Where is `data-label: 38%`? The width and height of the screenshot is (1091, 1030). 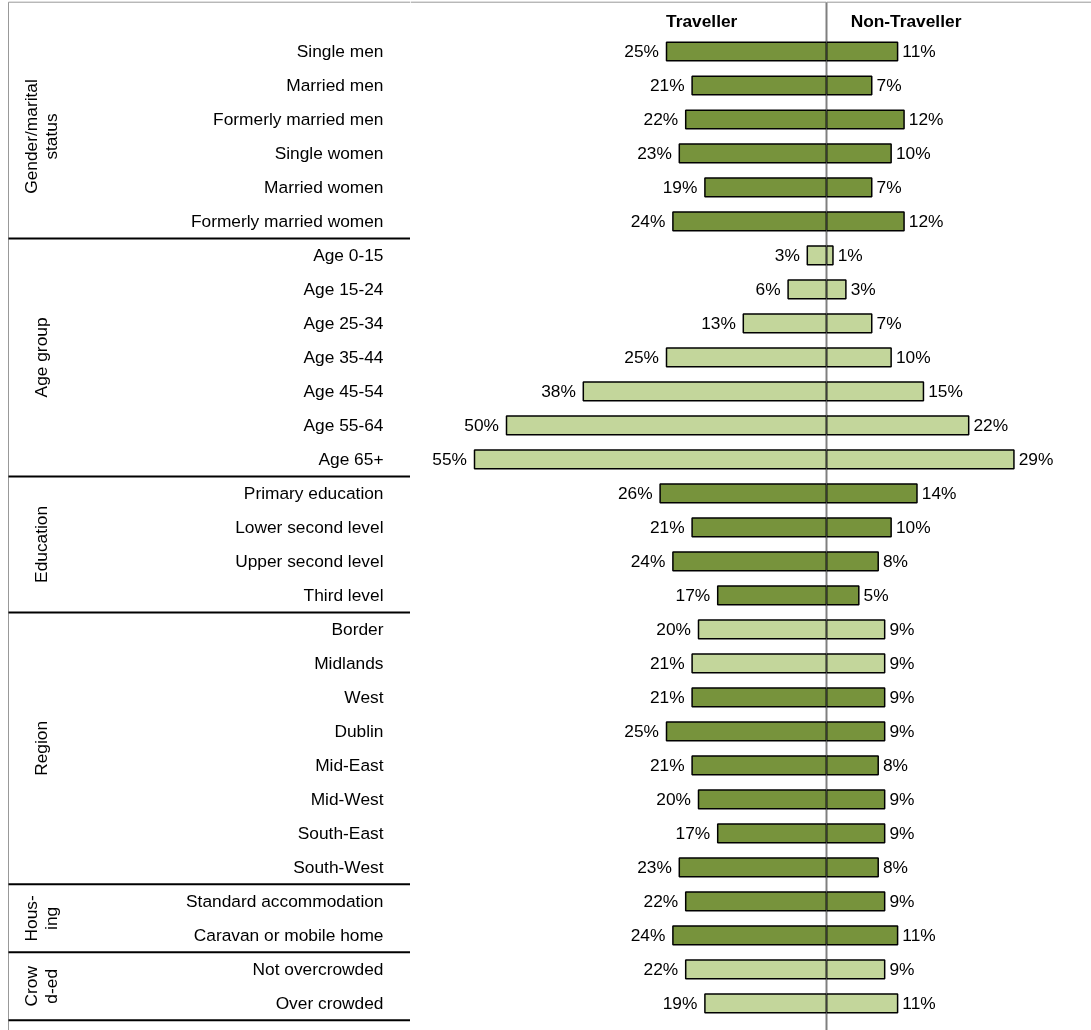 data-label: 38% is located at coordinates (558, 391).